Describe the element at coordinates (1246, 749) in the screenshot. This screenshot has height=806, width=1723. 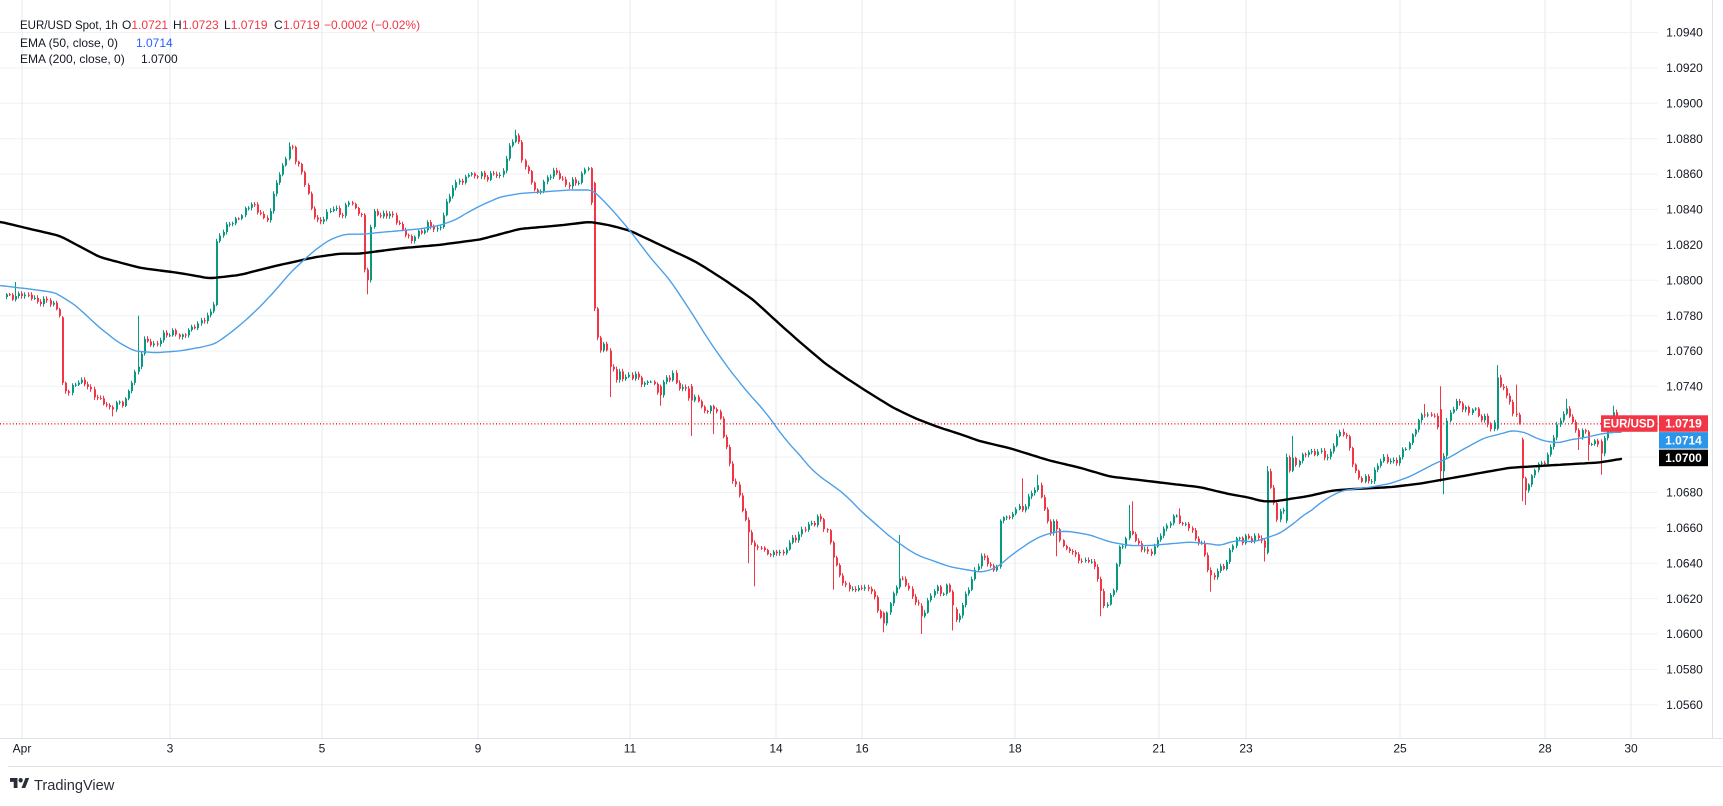
I see `svg-text: 23` at that location.